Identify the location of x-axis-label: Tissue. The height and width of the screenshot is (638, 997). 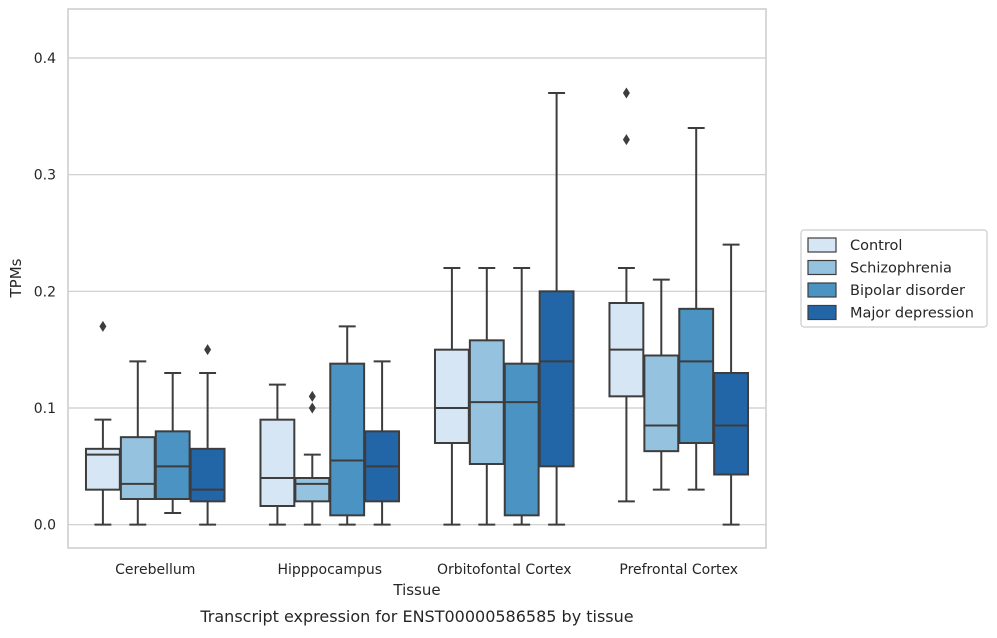
(416, 590).